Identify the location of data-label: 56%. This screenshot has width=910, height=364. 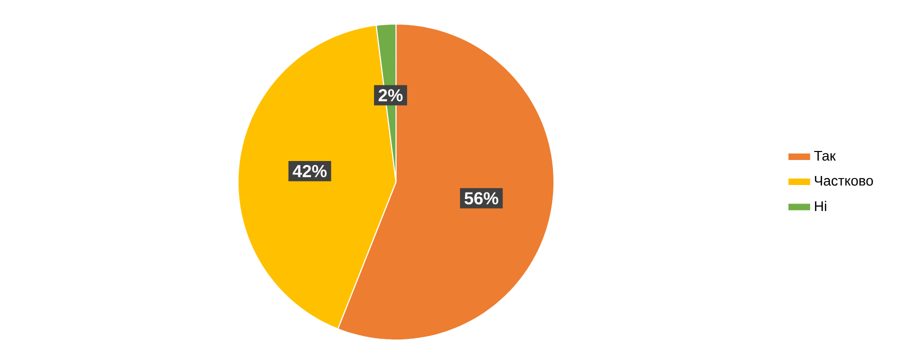
(481, 198).